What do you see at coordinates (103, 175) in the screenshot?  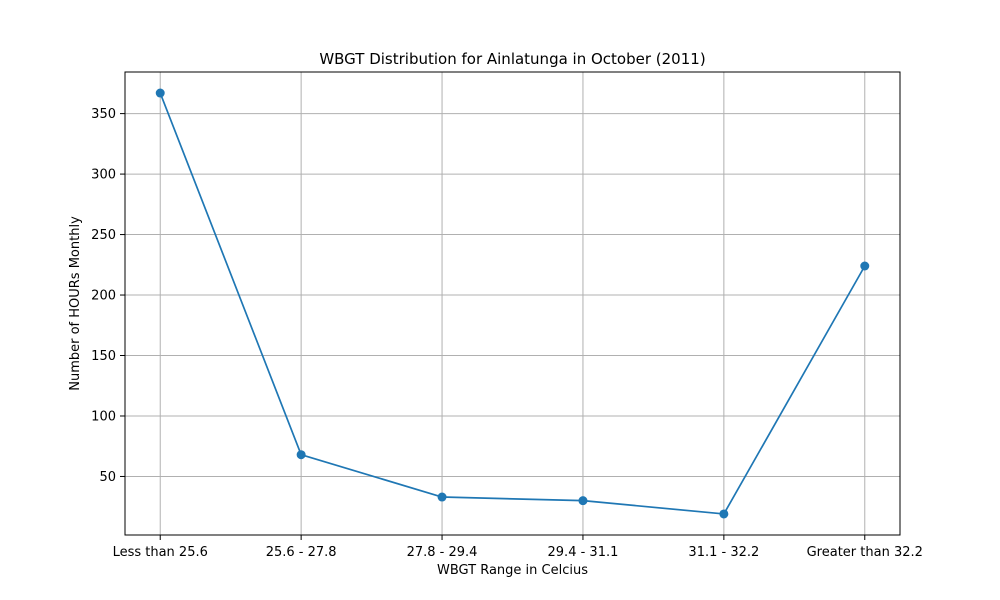 I see `y-tick-label: 300` at bounding box center [103, 175].